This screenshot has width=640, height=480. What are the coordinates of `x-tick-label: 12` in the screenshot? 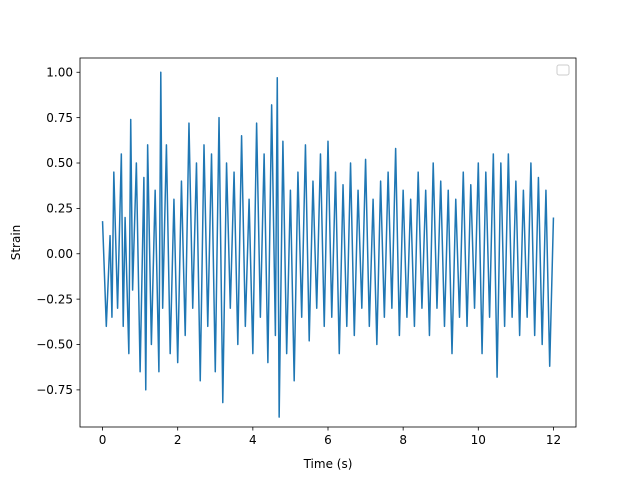 It's located at (553, 440).